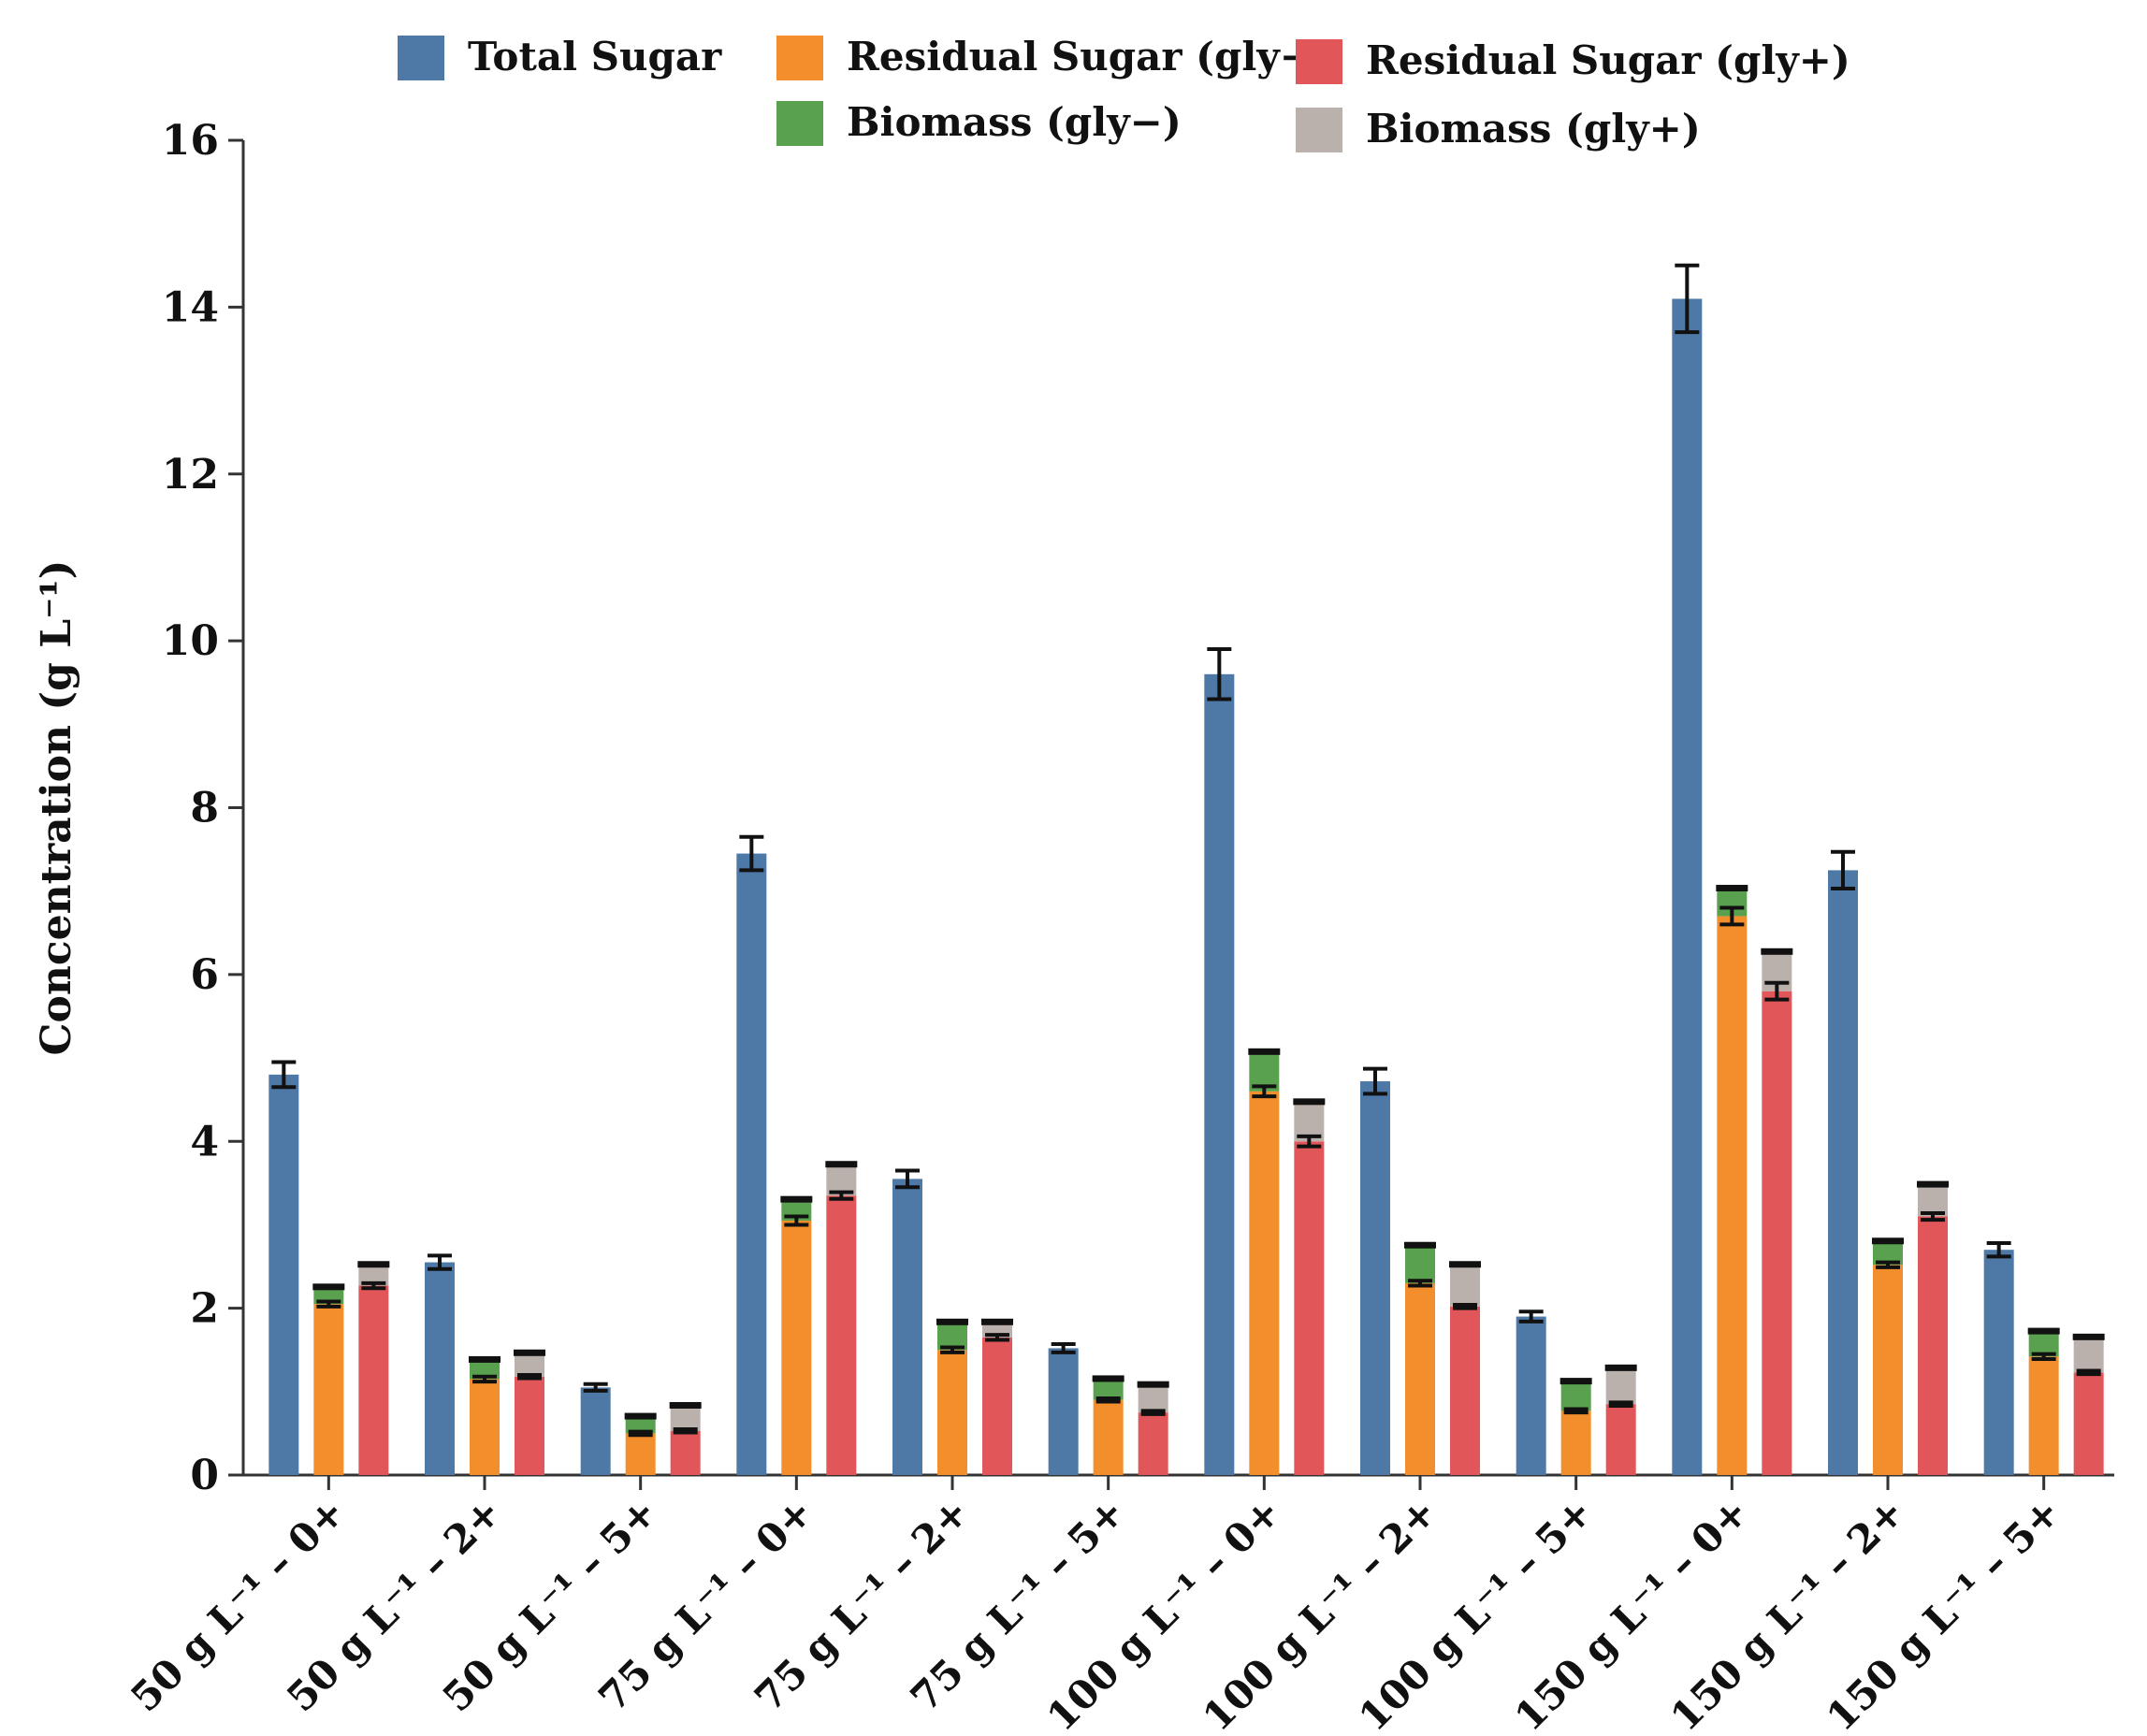 The height and width of the screenshot is (1736, 2147). Describe the element at coordinates (191, 141) in the screenshot. I see `y-tick-label: 16` at that location.